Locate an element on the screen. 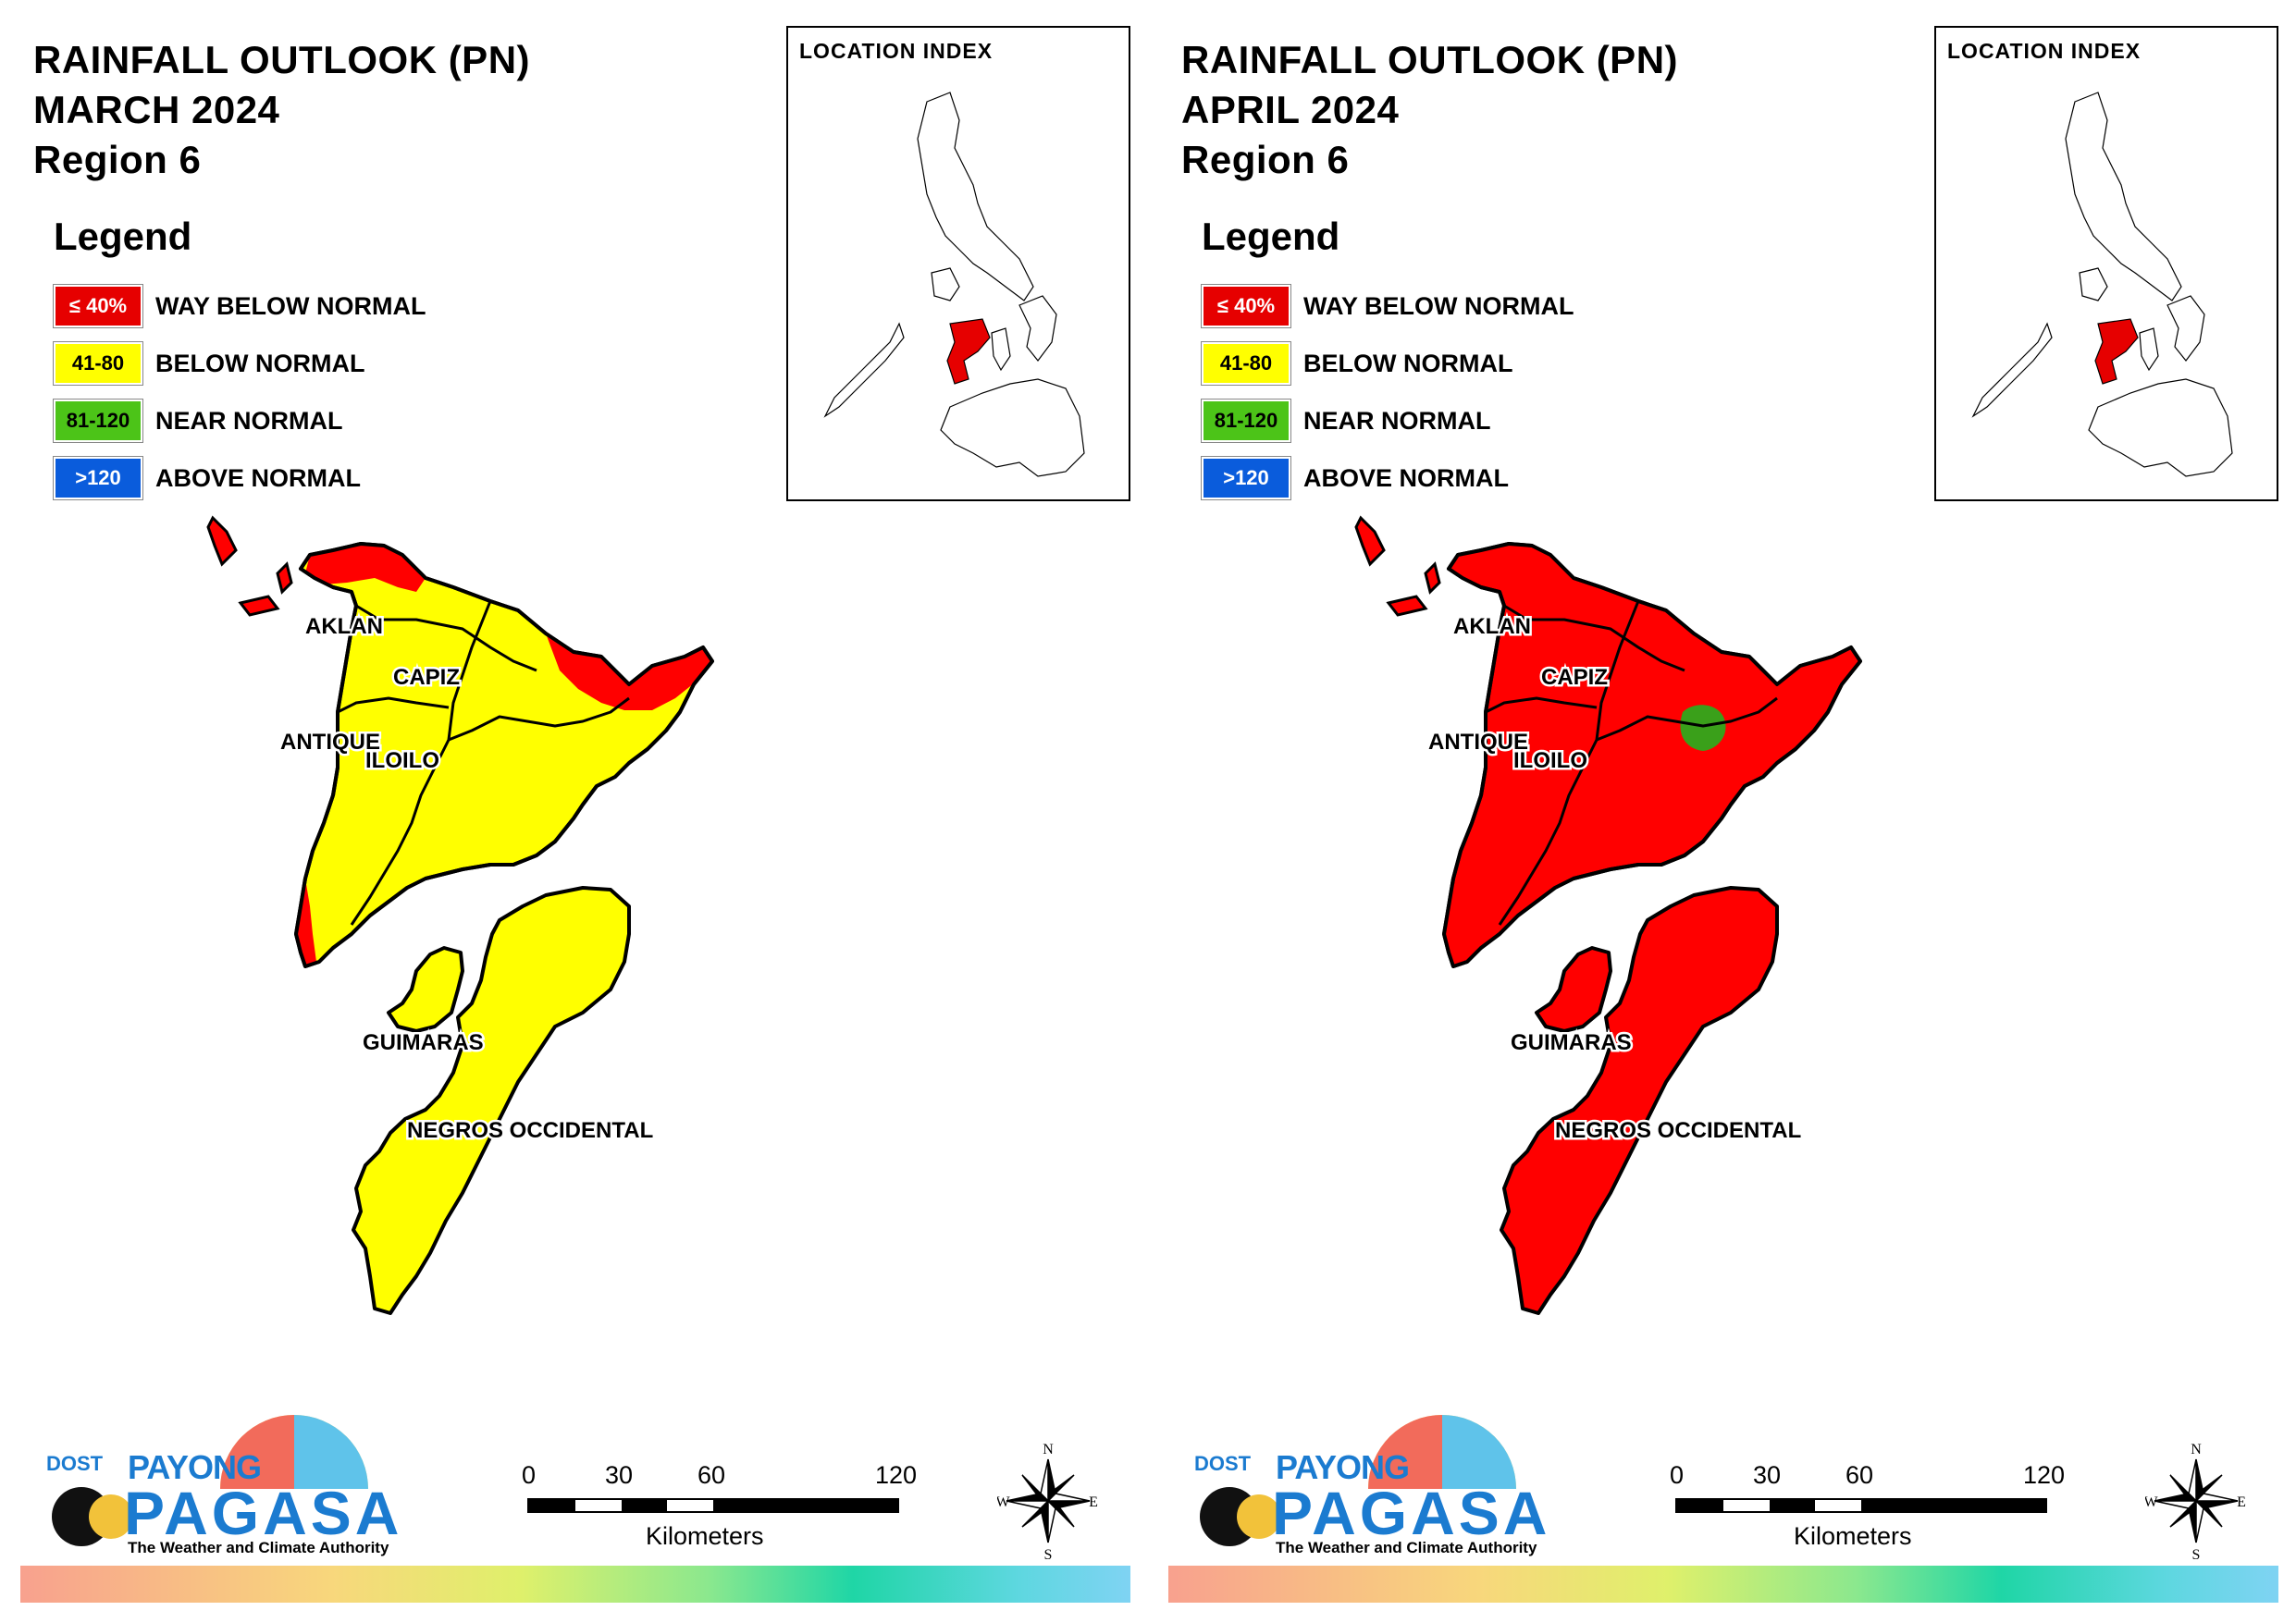  panay-island is located at coordinates (504, 755).